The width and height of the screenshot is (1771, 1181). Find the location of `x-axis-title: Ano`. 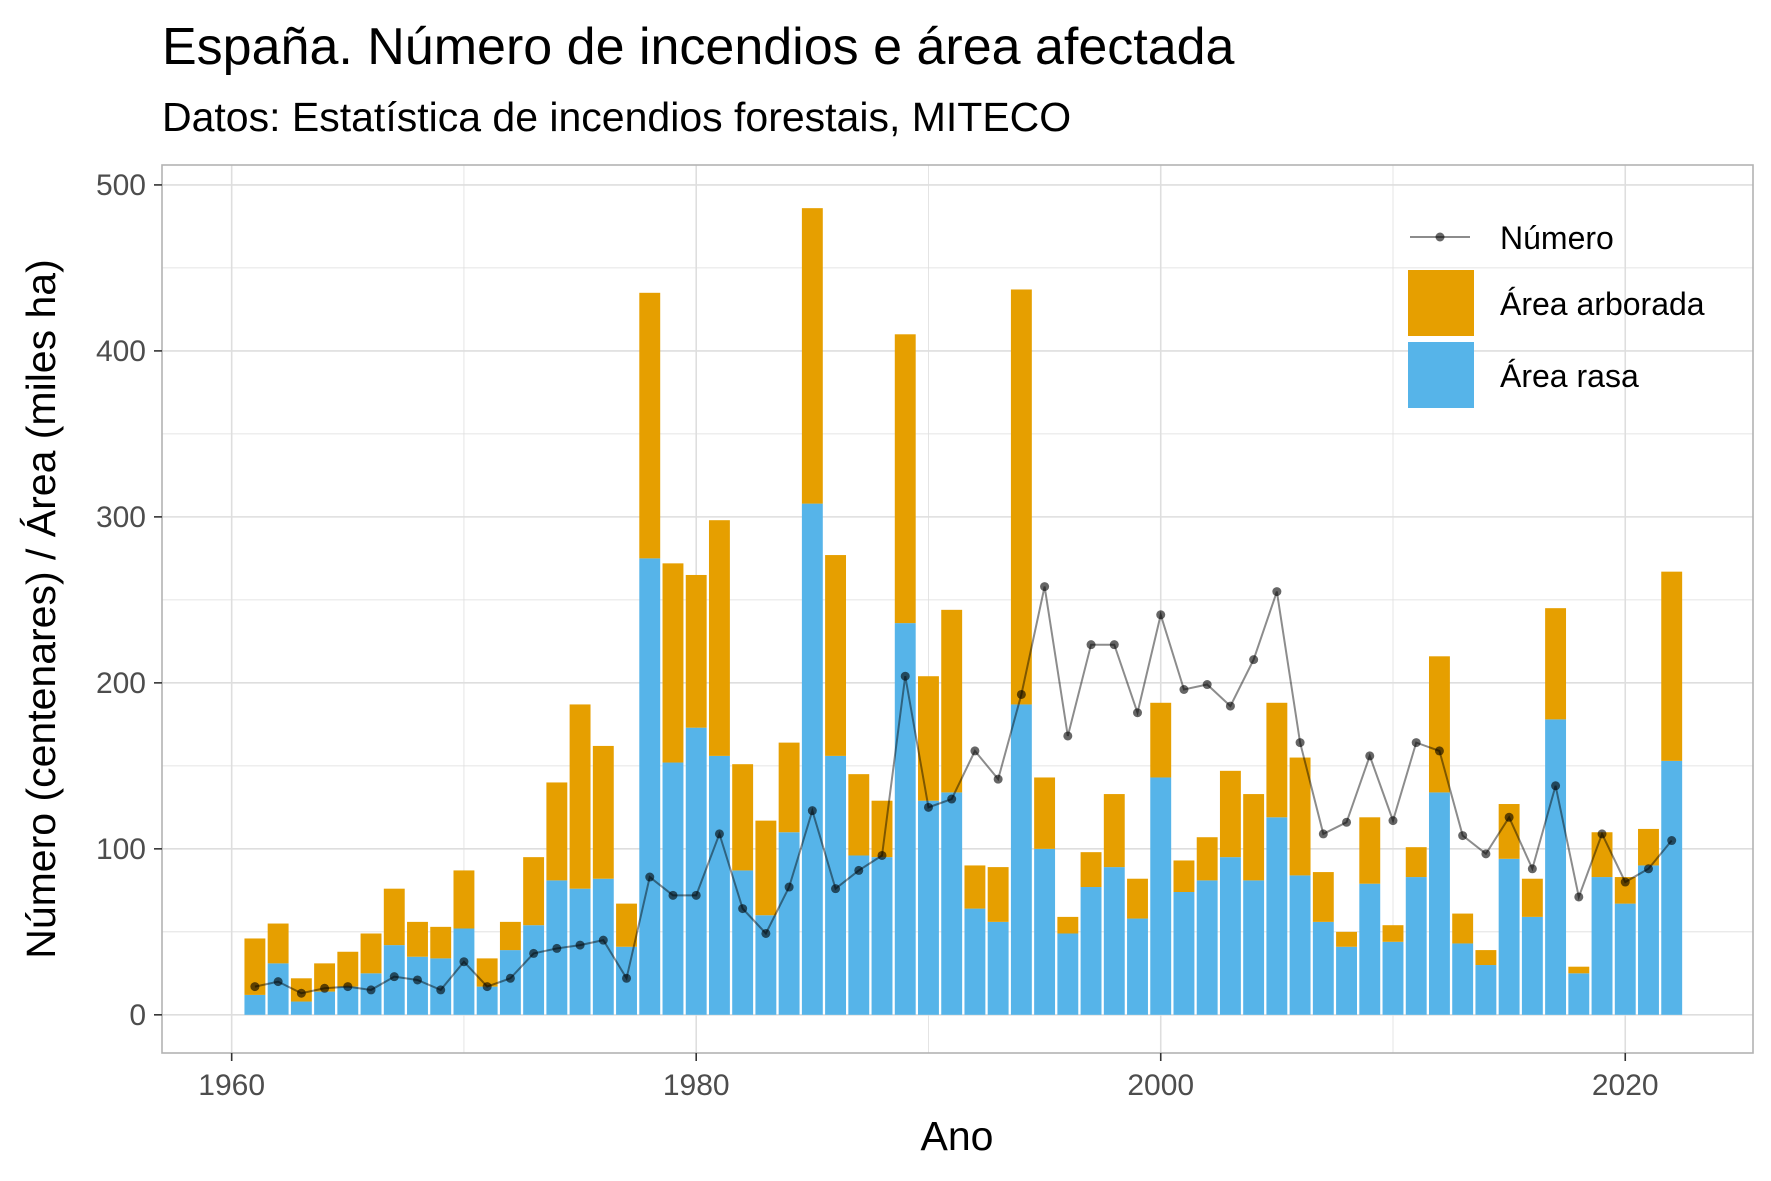

x-axis-title: Ano is located at coordinates (957, 1136).